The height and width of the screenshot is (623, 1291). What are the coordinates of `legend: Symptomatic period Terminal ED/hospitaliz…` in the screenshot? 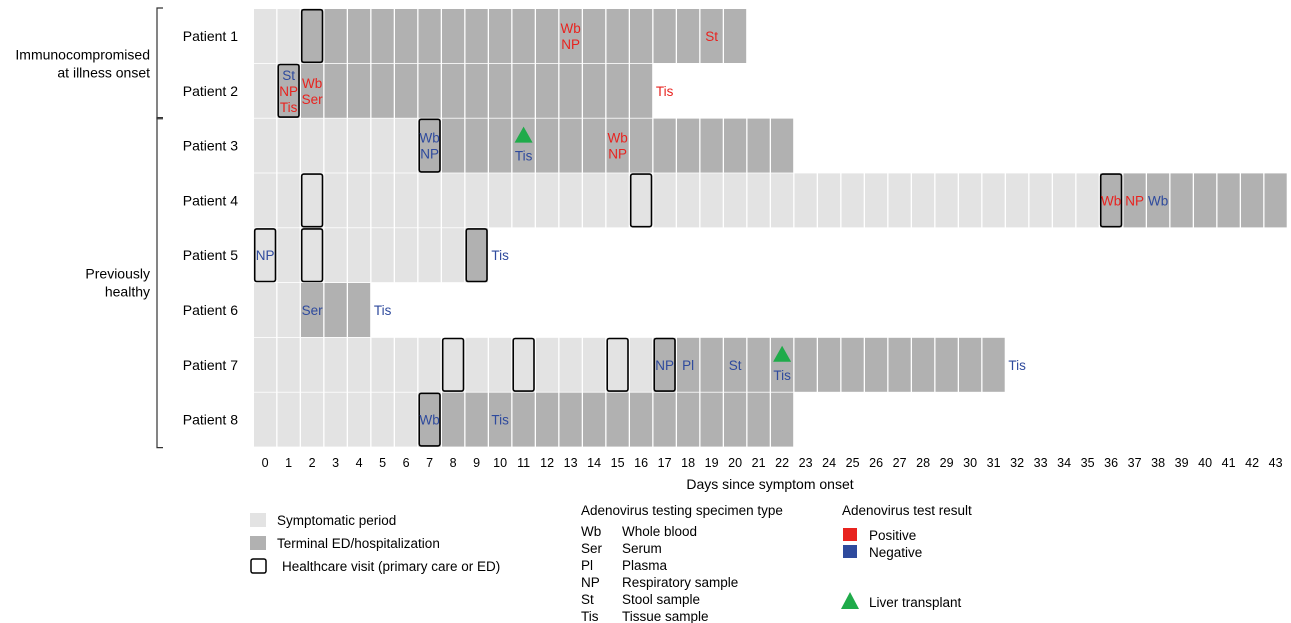 It's located at (611, 563).